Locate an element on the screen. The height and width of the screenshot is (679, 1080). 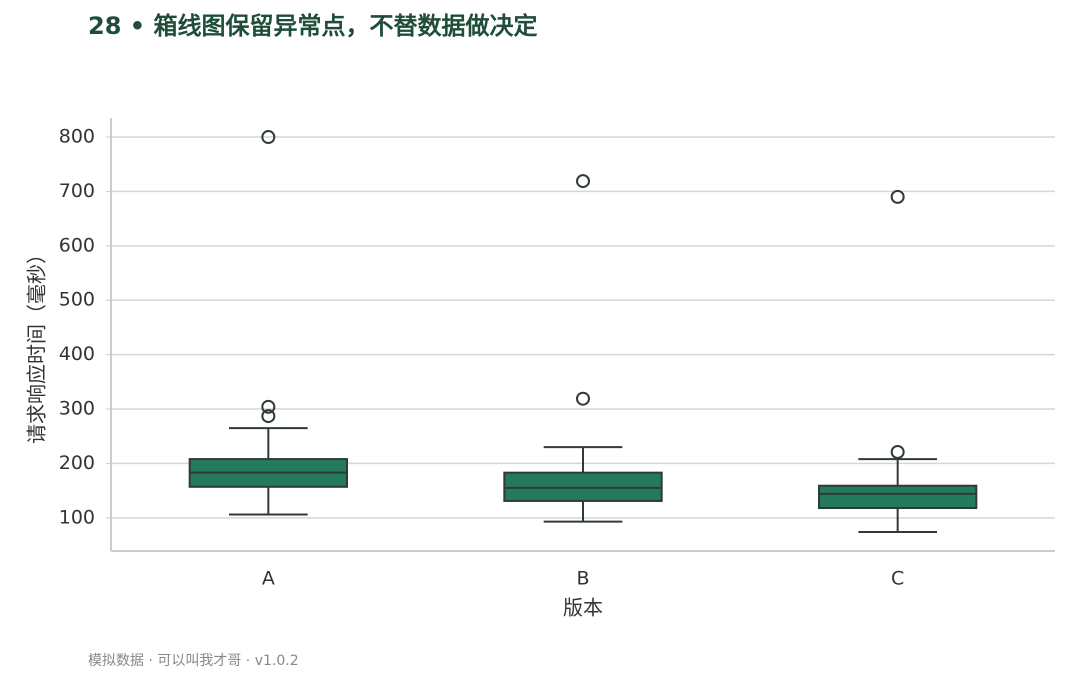
y-tick-label: 500 is located at coordinates (77, 300).